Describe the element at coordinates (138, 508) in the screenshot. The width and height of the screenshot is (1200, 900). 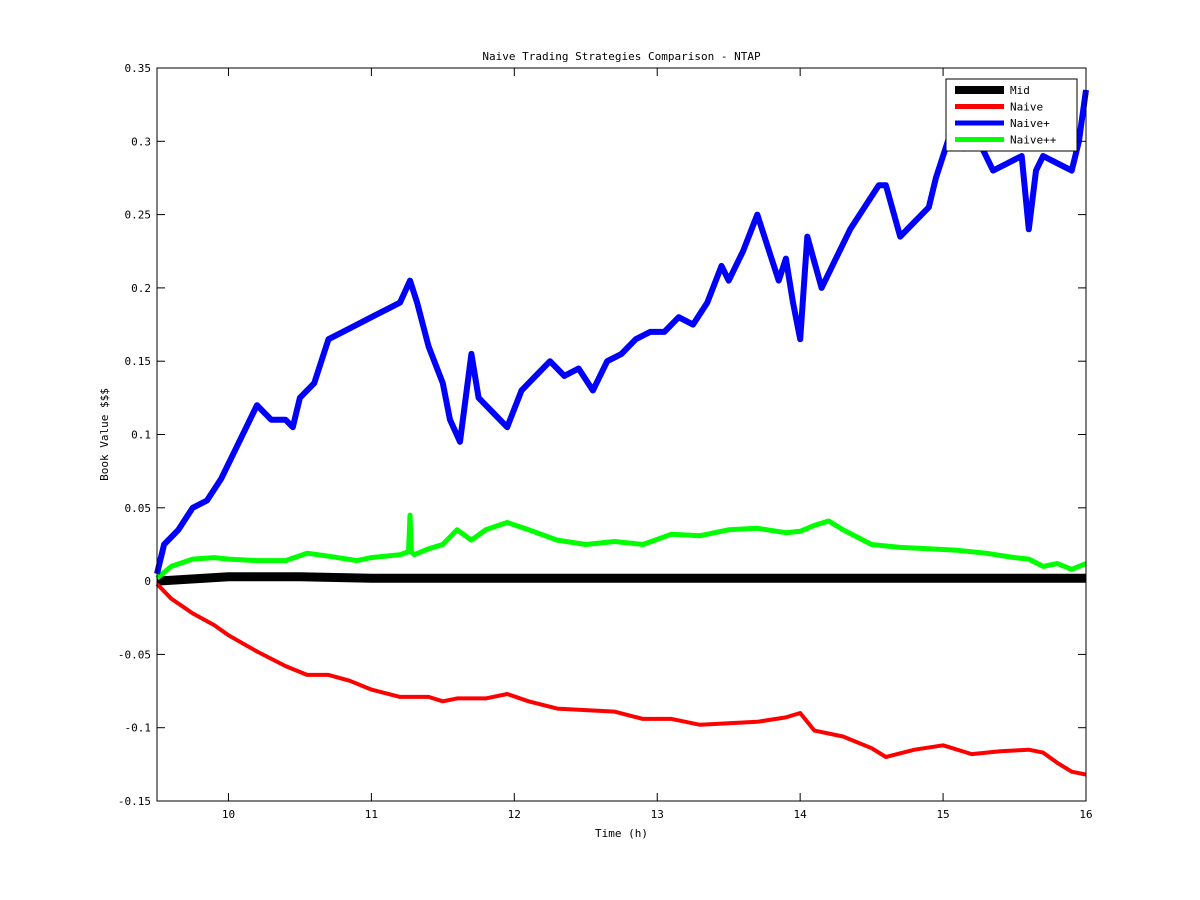
I see `y-tick-label: 0.05` at that location.